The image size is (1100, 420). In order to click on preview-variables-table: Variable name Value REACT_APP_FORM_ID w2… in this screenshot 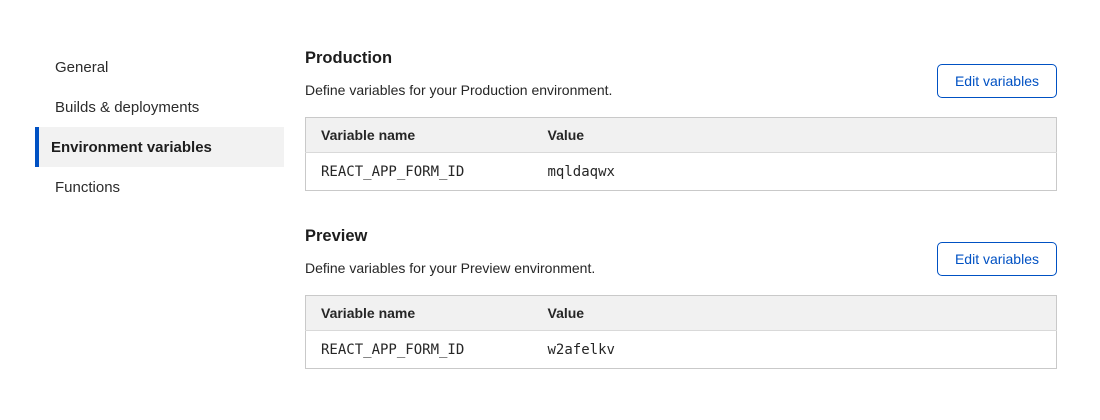, I will do `click(681, 332)`.